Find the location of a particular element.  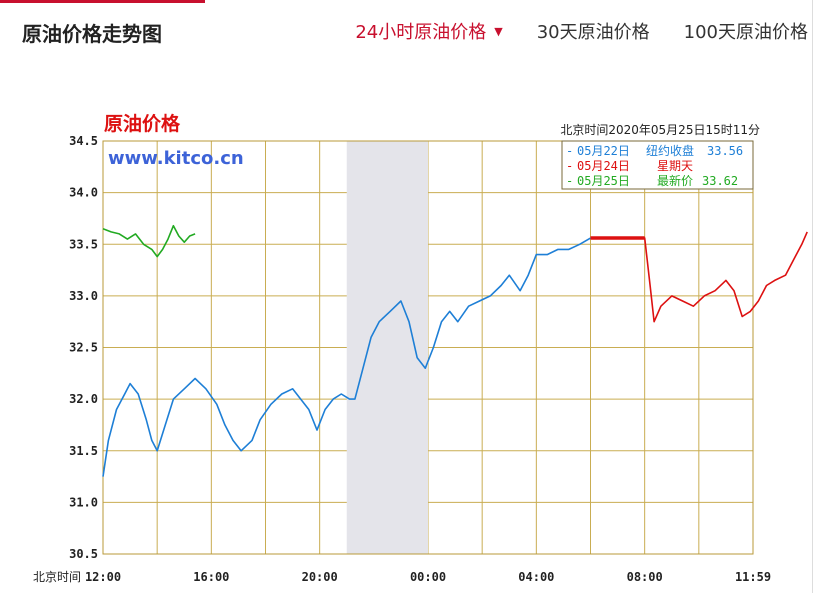

y-tick-label: 31.5 is located at coordinates (83, 451).